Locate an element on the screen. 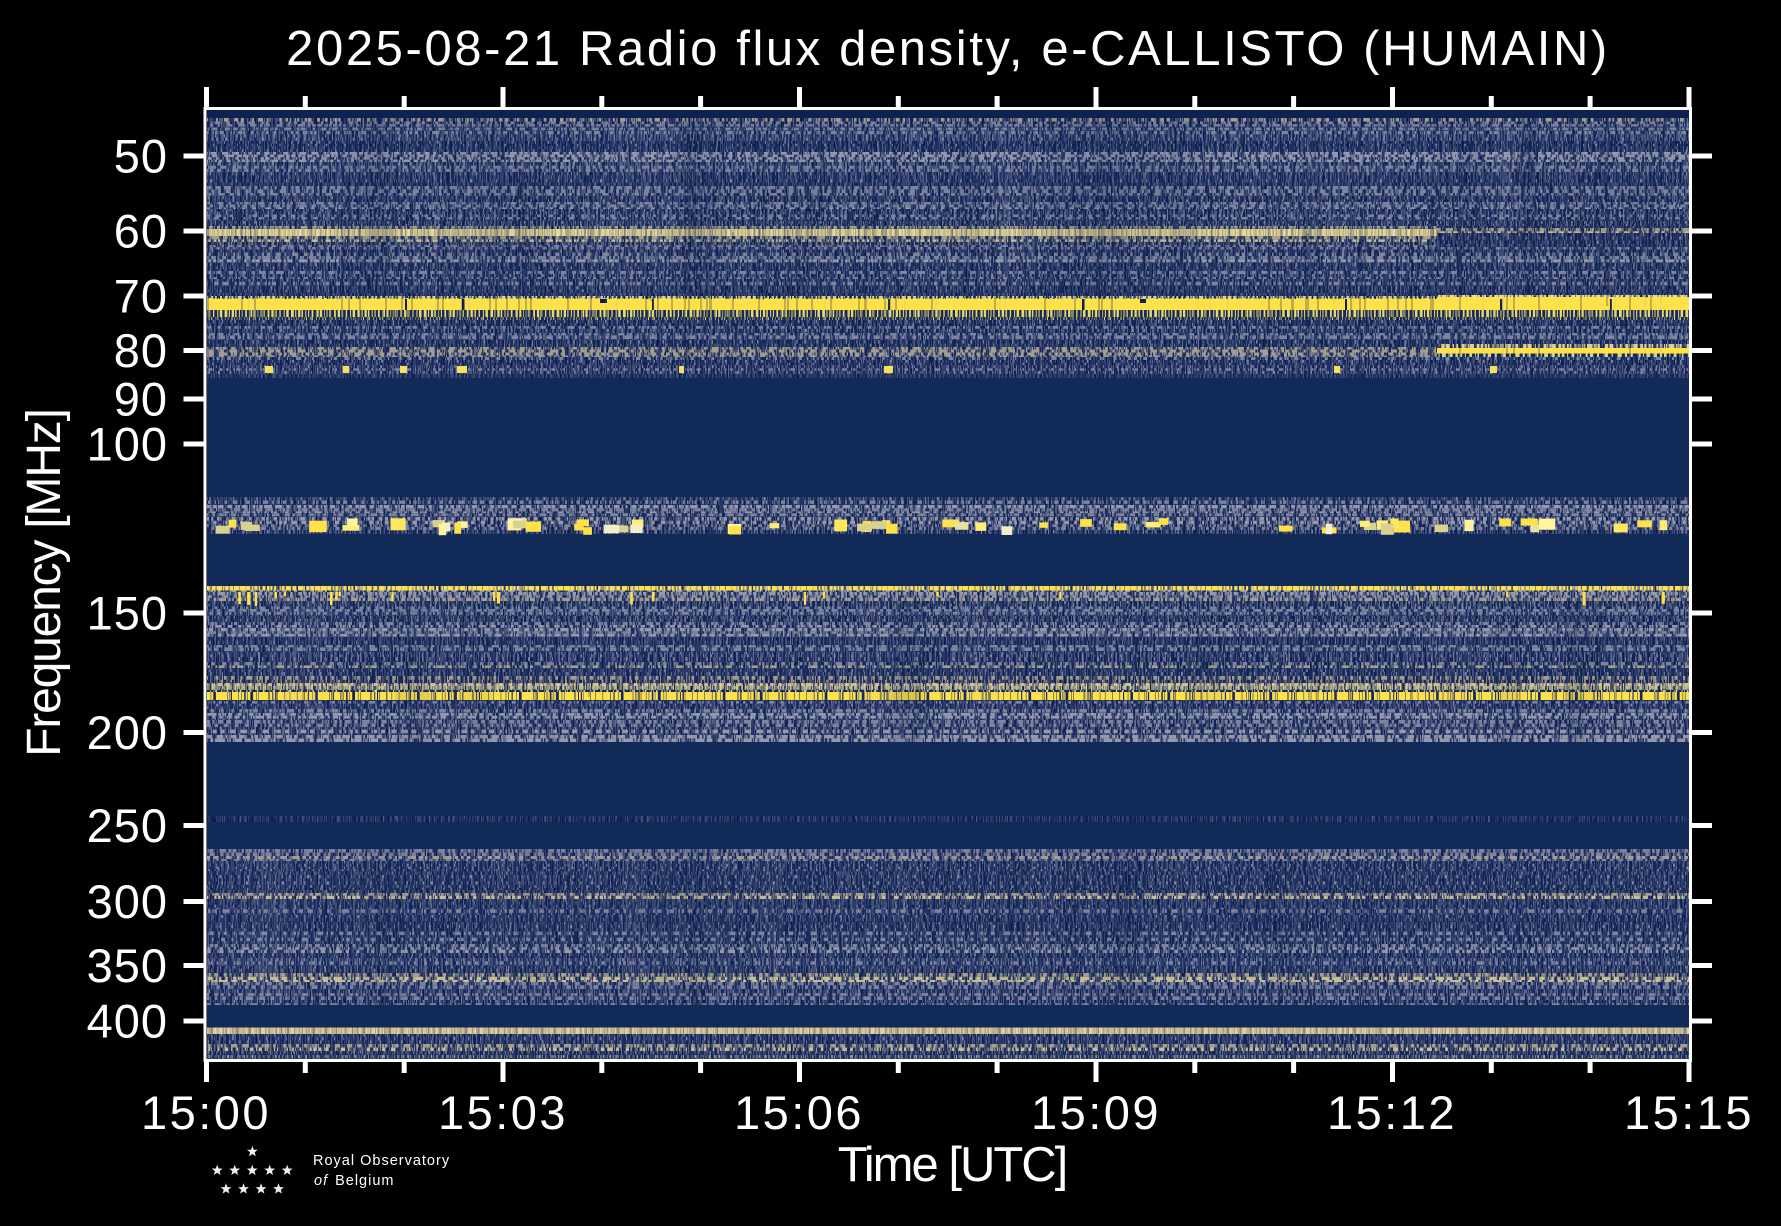 This screenshot has width=1781, height=1226. svg-text: 15:00 is located at coordinates (206, 1112).